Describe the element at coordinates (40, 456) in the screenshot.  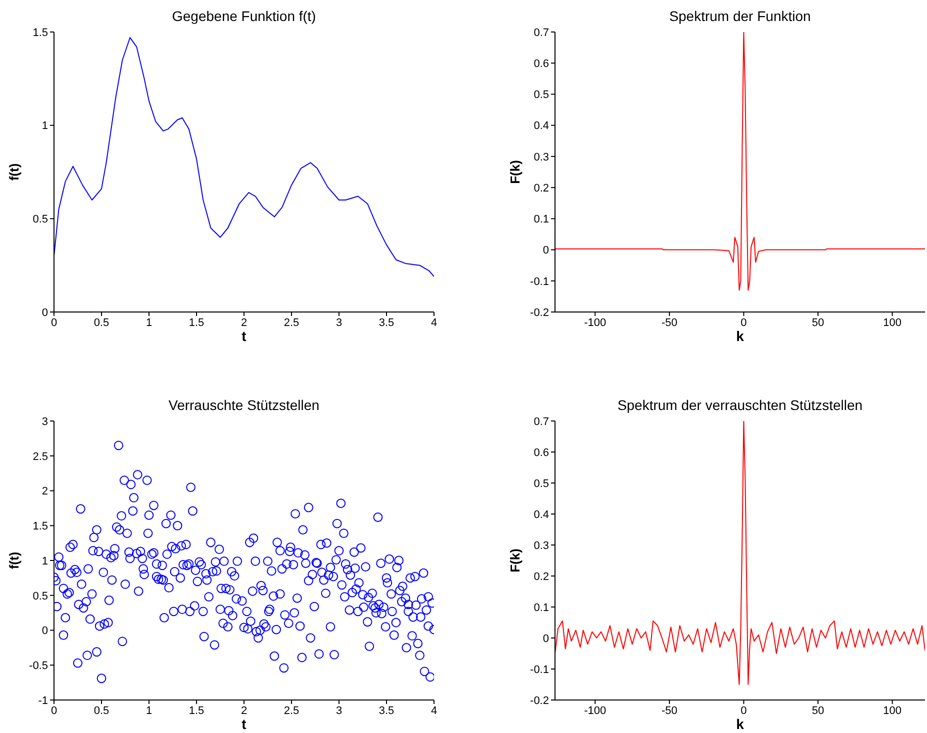
I see `y-tick-label: 2.5` at that location.